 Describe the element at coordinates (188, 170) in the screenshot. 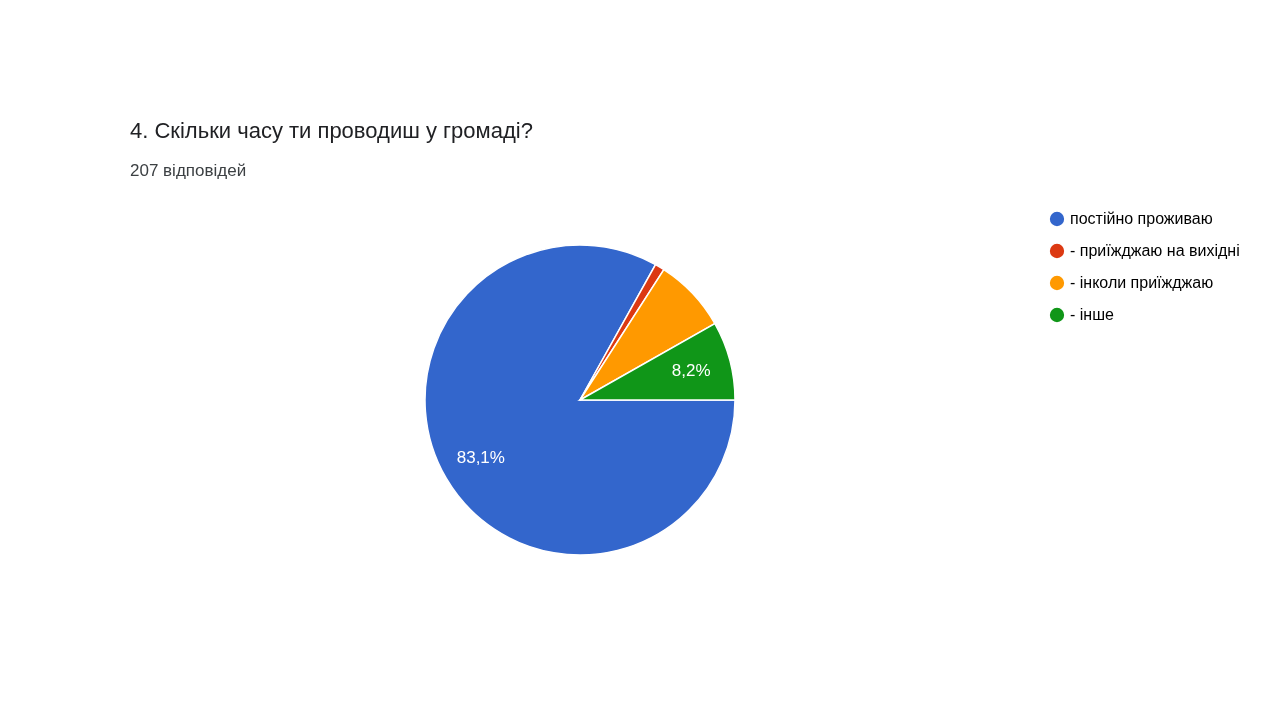

I see `text: 207 відповідей` at that location.